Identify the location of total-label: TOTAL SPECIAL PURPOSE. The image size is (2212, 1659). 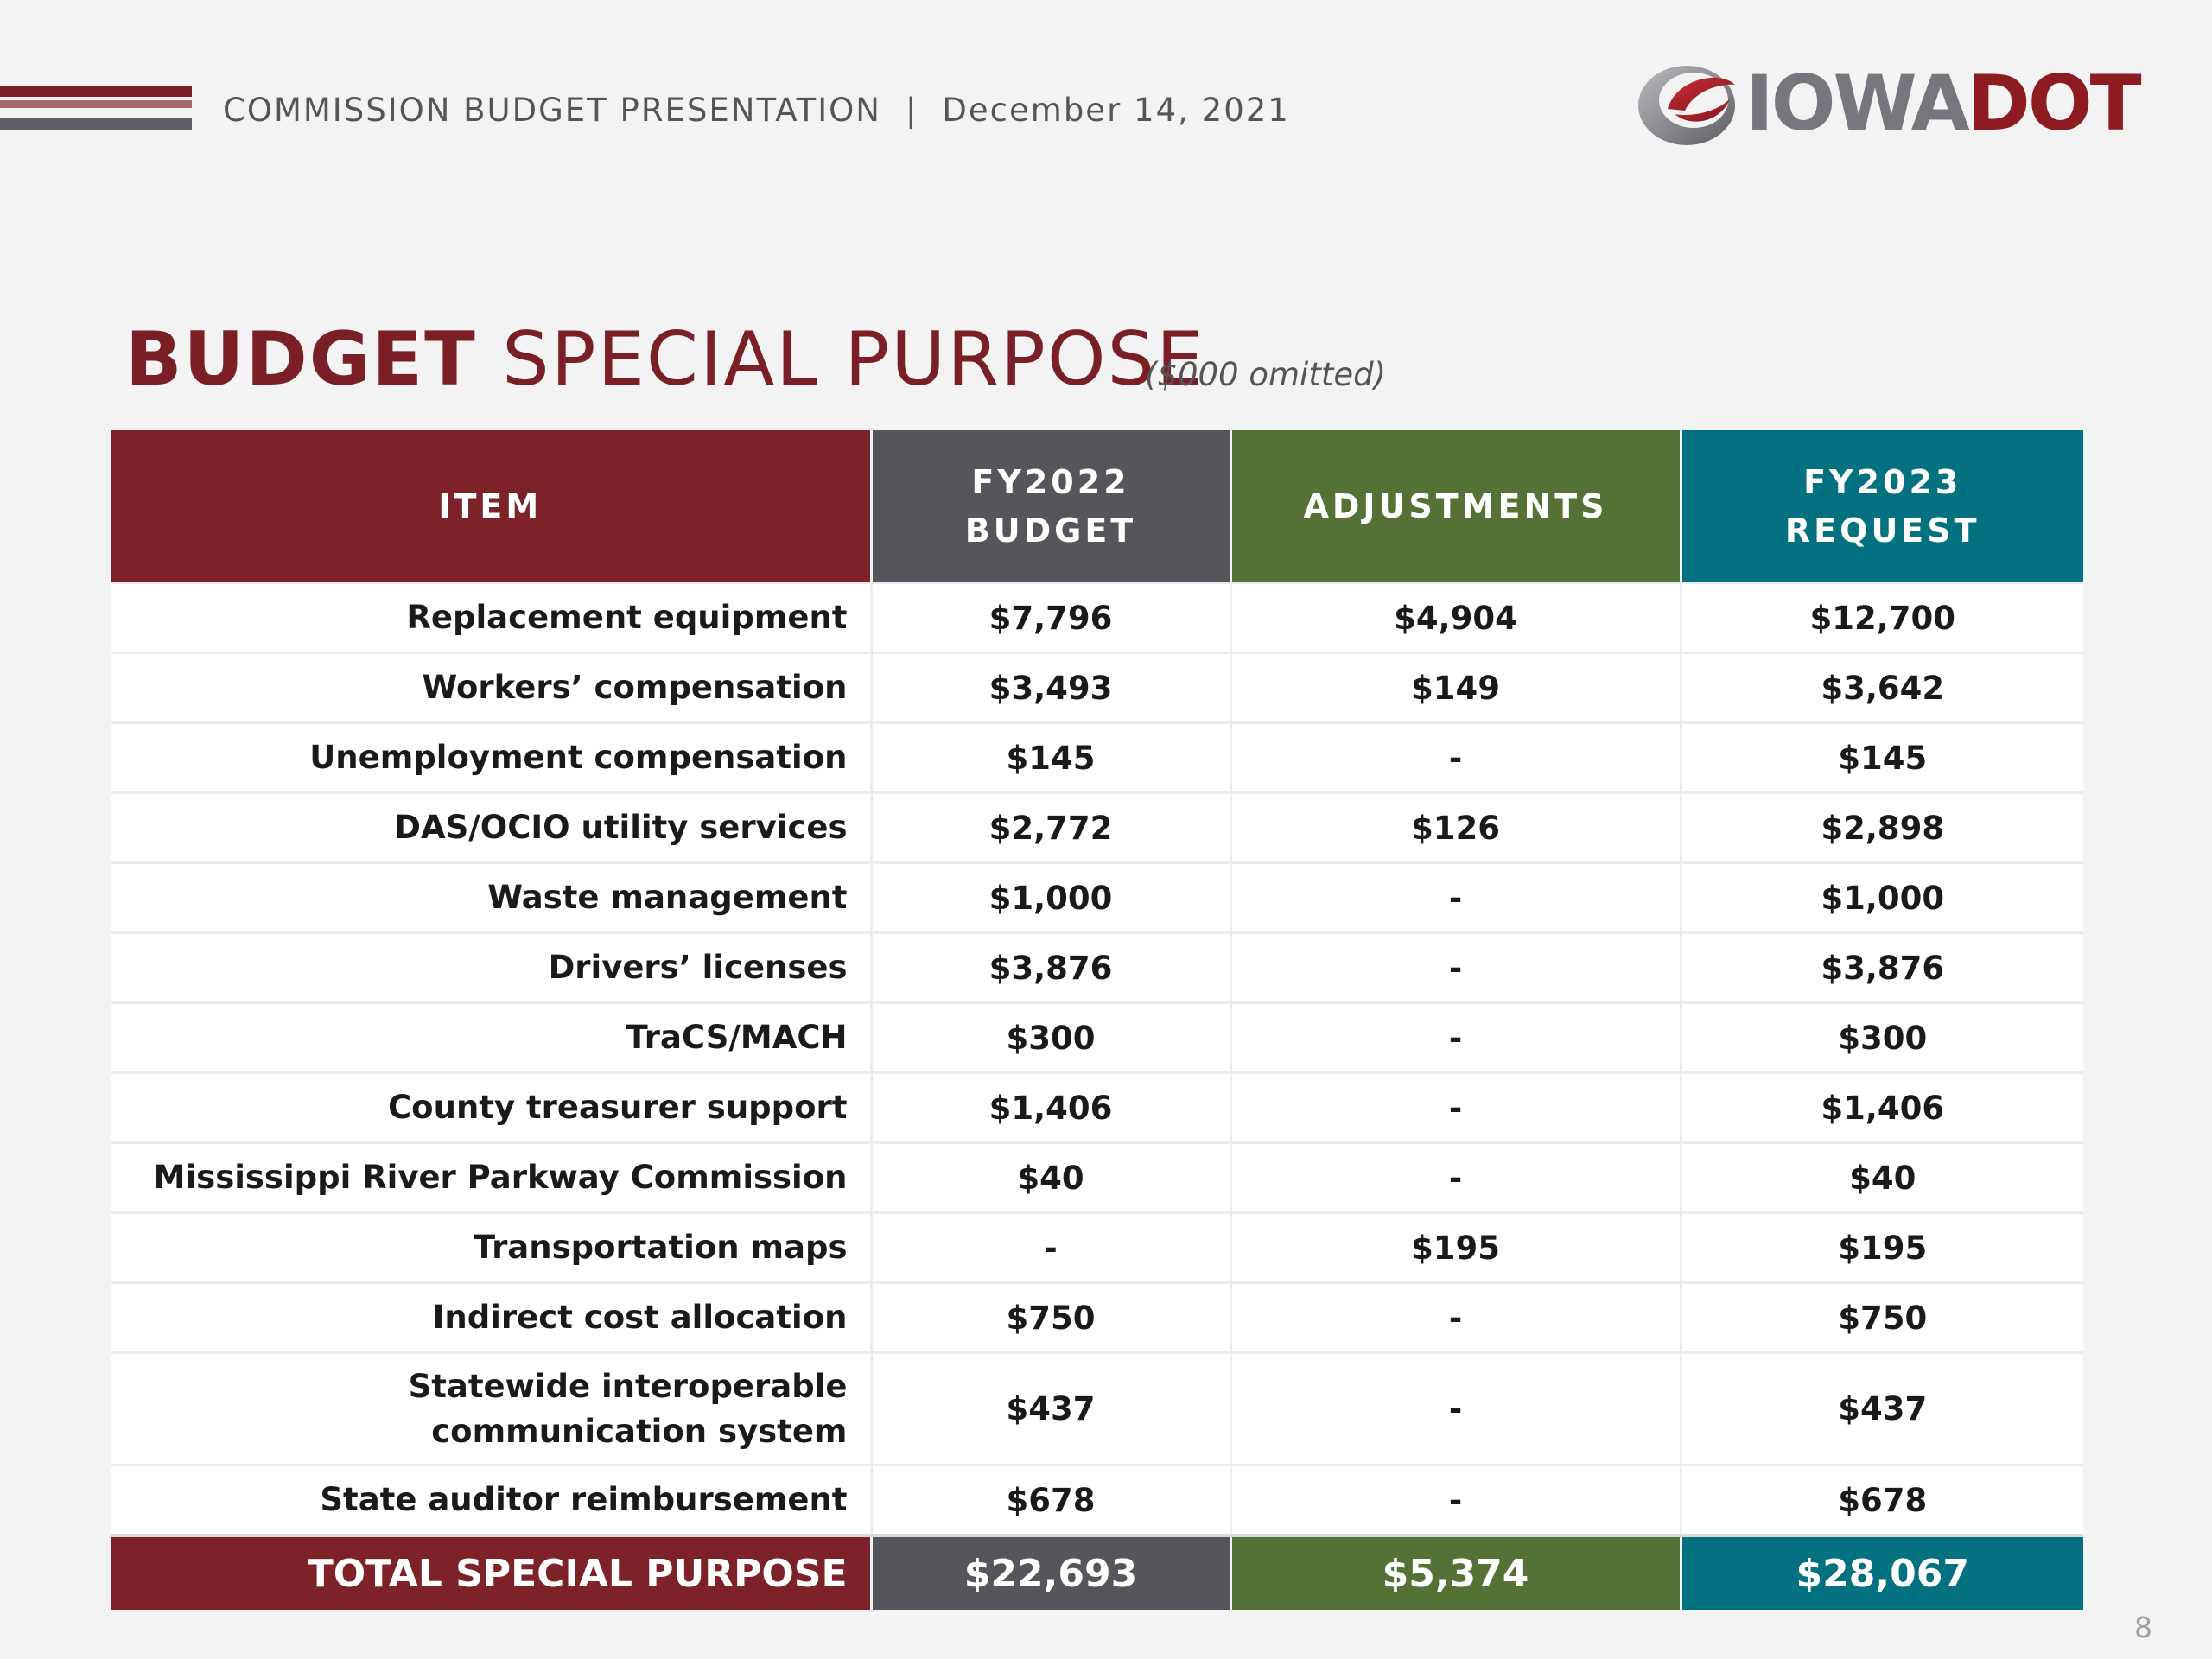
(492, 1572).